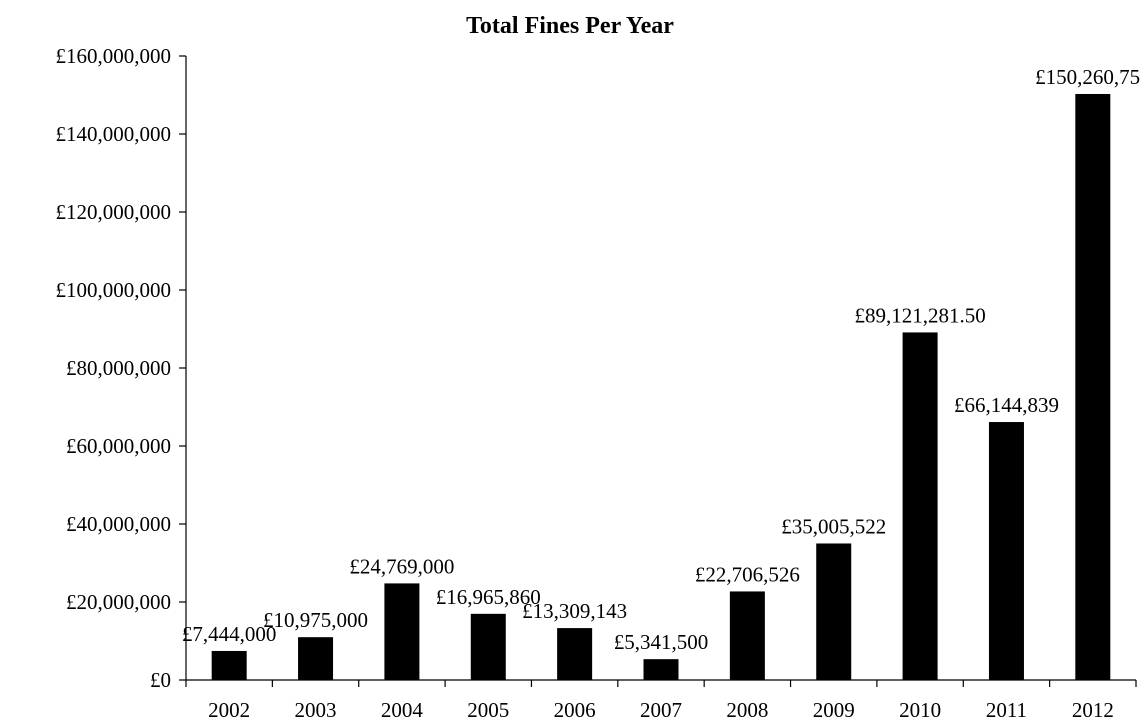  Describe the element at coordinates (1093, 387) in the screenshot. I see `bar-2012` at that location.